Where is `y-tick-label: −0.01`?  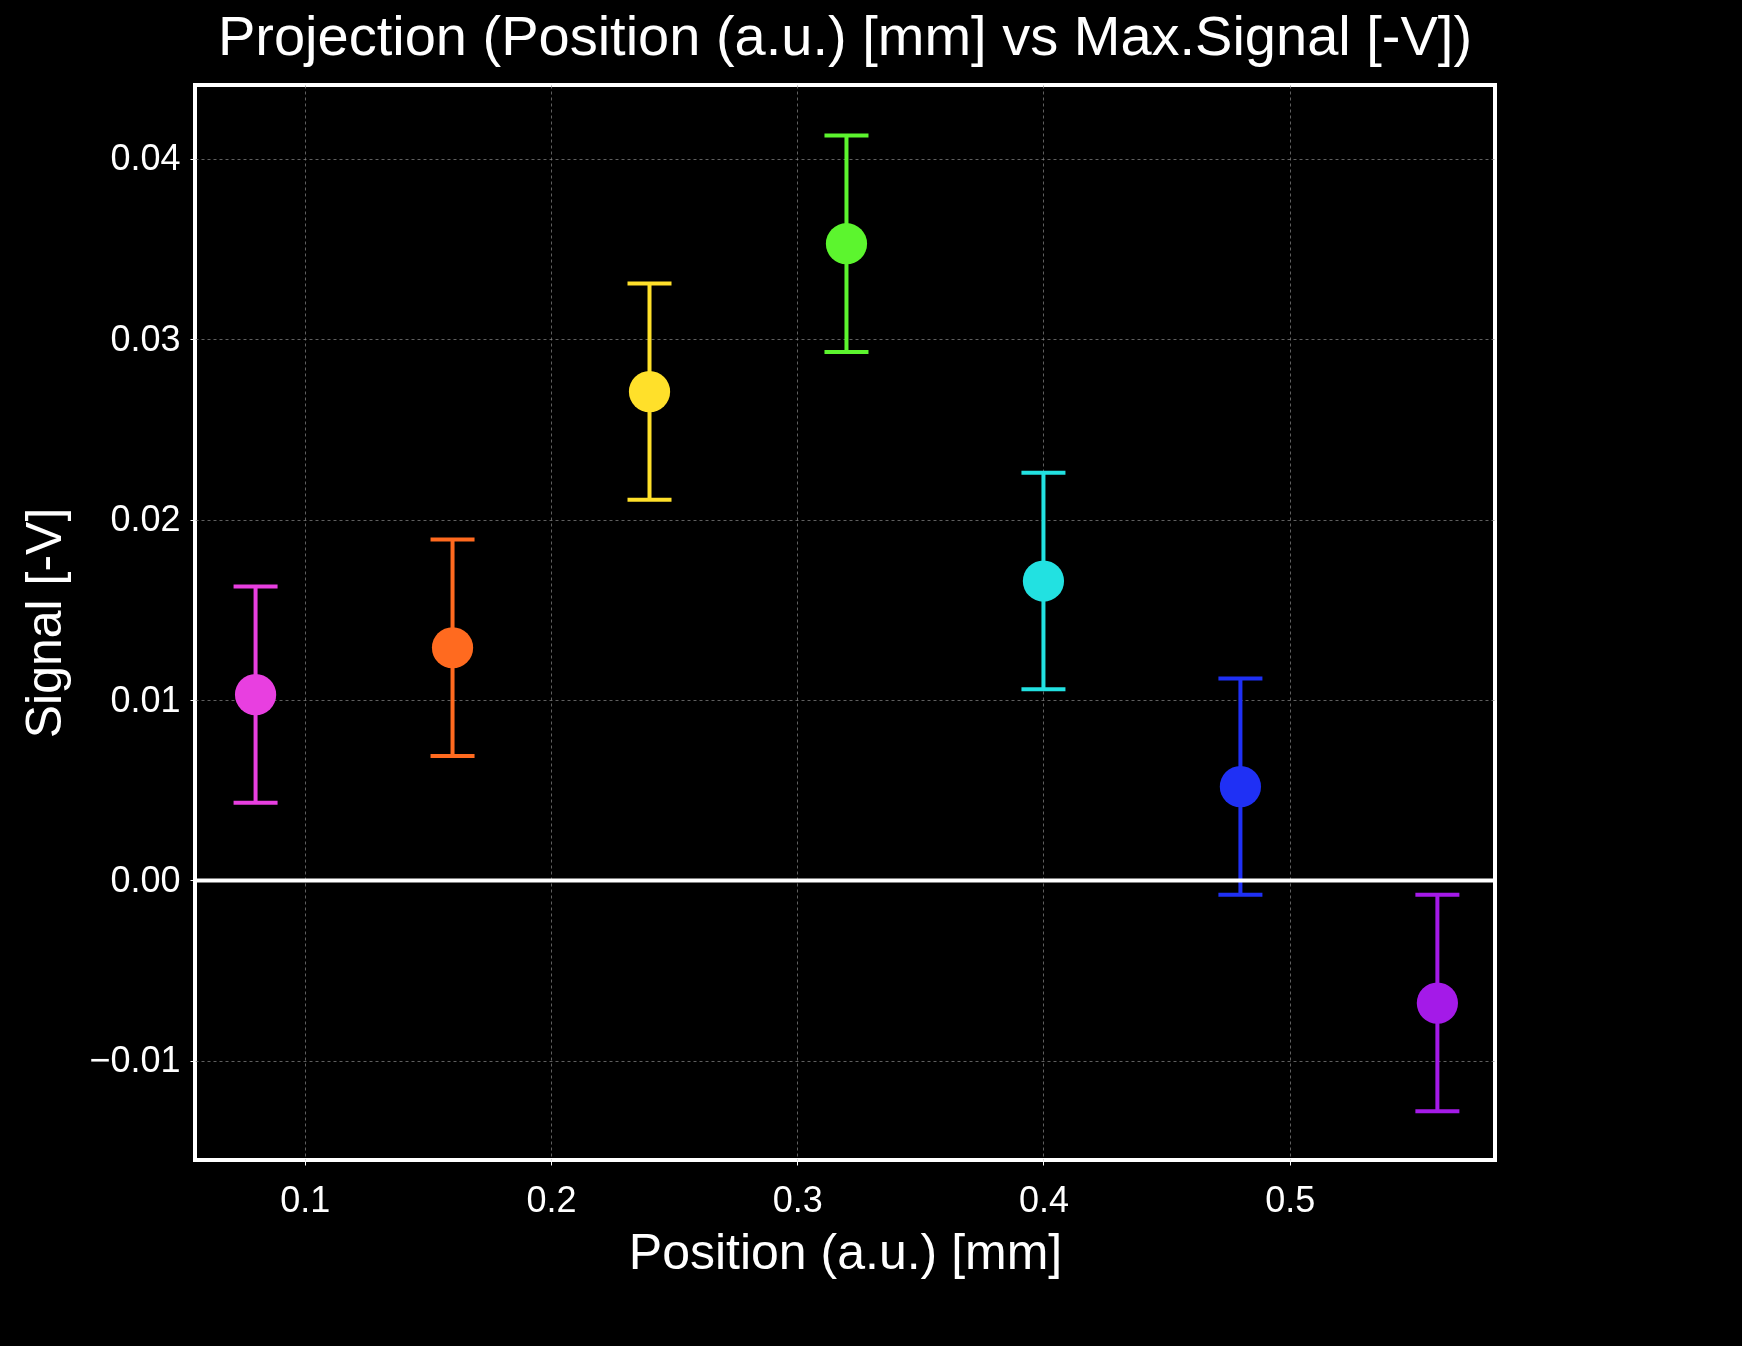 y-tick-label: −0.01 is located at coordinates (135, 1060).